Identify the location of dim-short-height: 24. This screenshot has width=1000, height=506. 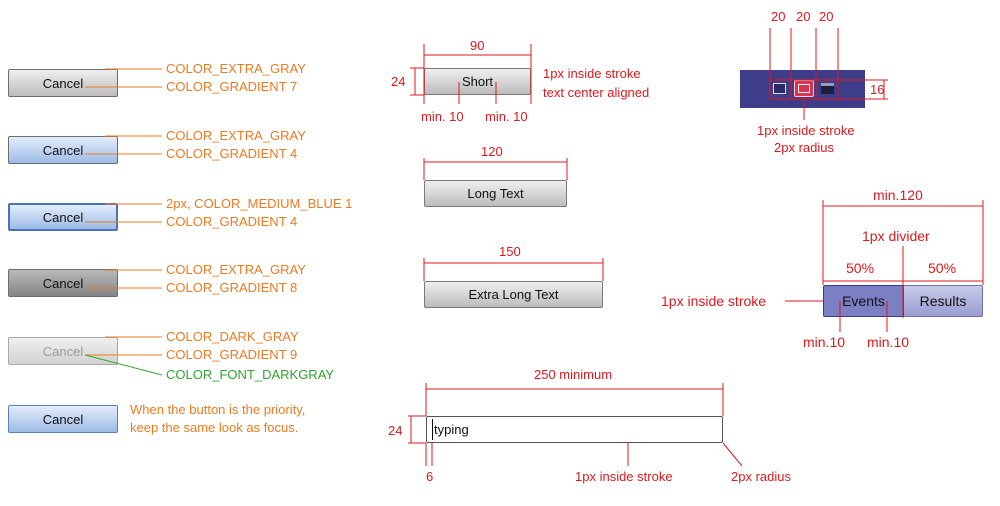
(398, 81).